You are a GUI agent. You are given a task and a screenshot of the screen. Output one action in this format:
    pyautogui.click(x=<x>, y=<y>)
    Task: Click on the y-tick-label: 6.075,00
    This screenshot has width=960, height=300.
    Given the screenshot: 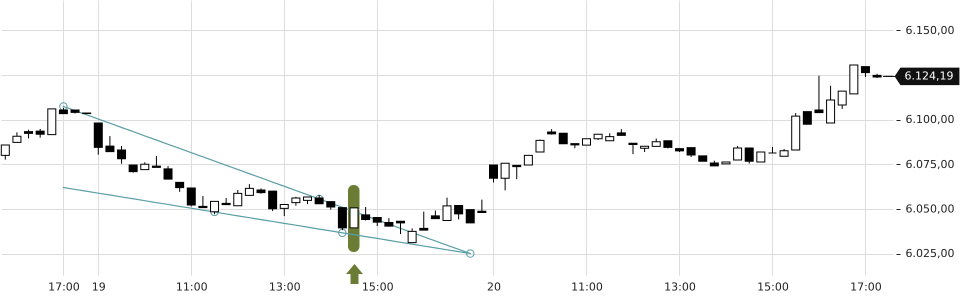 What is the action you would take?
    pyautogui.click(x=930, y=164)
    